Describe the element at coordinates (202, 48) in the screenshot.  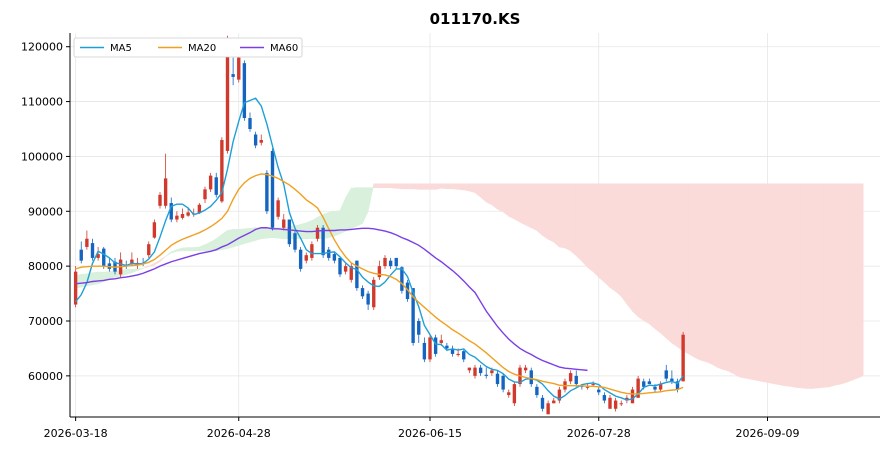
I see `legend-label-ma20: MA20` at that location.